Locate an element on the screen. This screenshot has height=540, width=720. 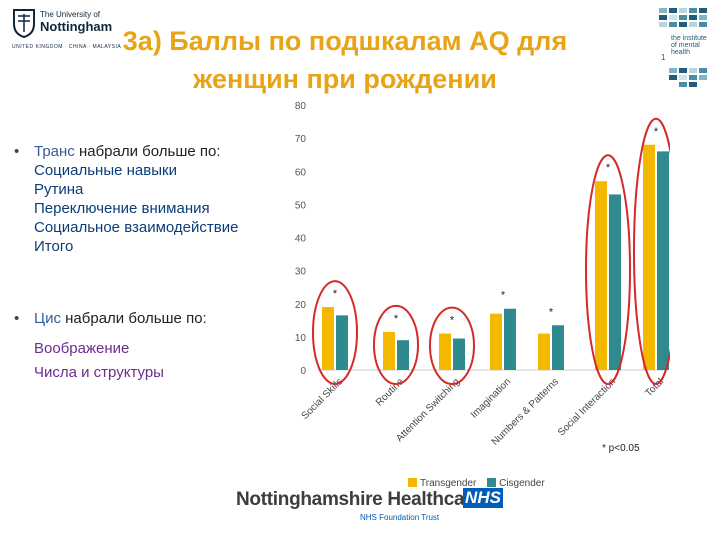
slide-title-line2: женщин при рождении is located at coordinates (345, 79).